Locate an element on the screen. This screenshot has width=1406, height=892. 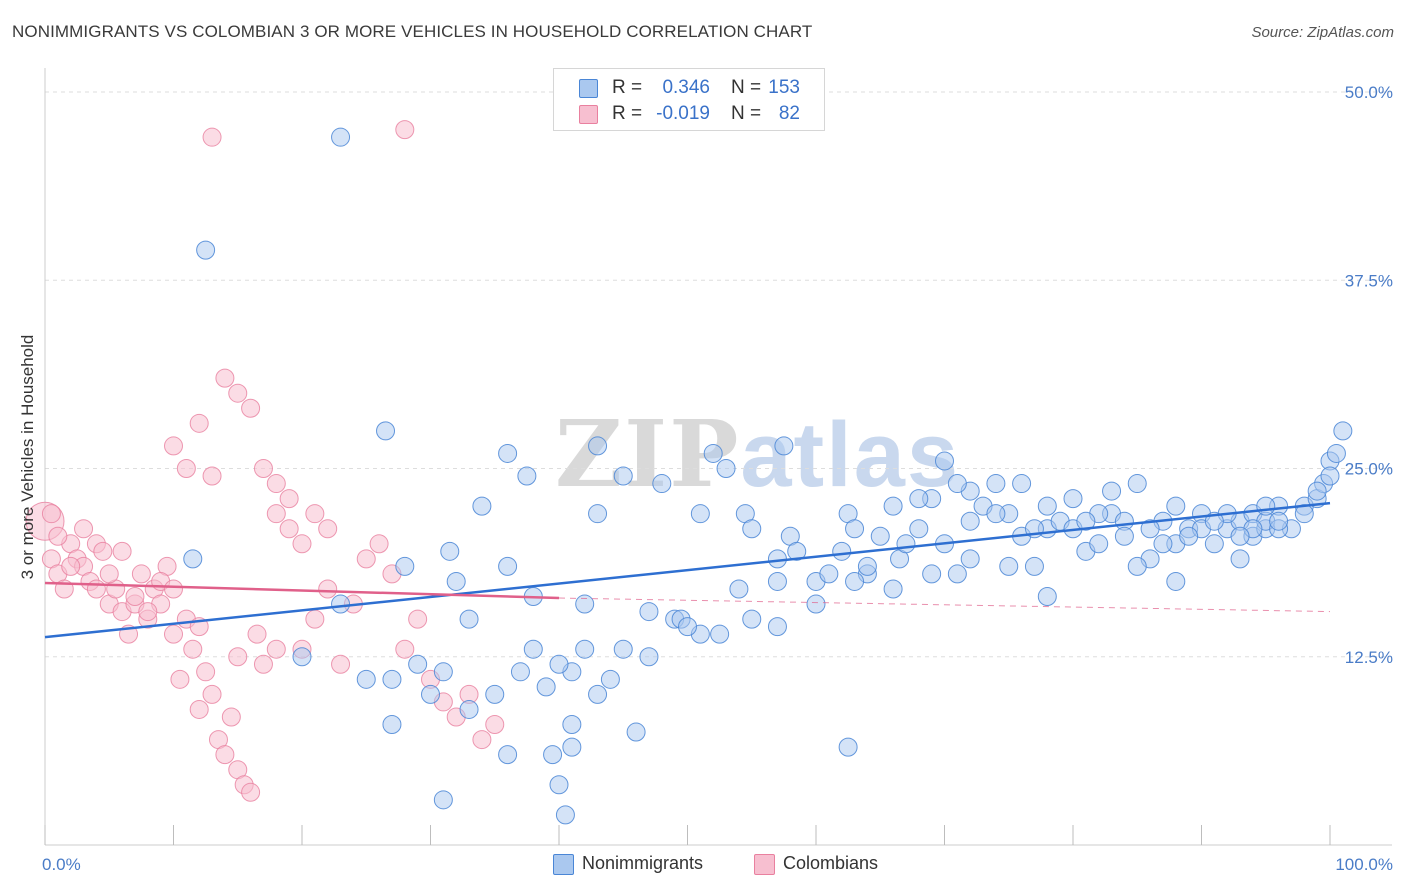
y-tick-label: 50.0% is located at coordinates (1369, 92).